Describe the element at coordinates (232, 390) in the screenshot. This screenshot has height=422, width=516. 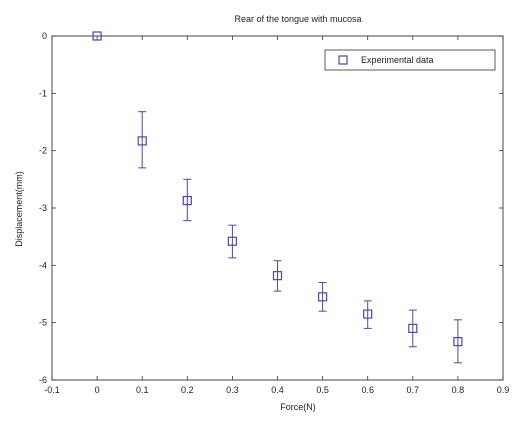
I see `x-tick-label: 0.3` at that location.